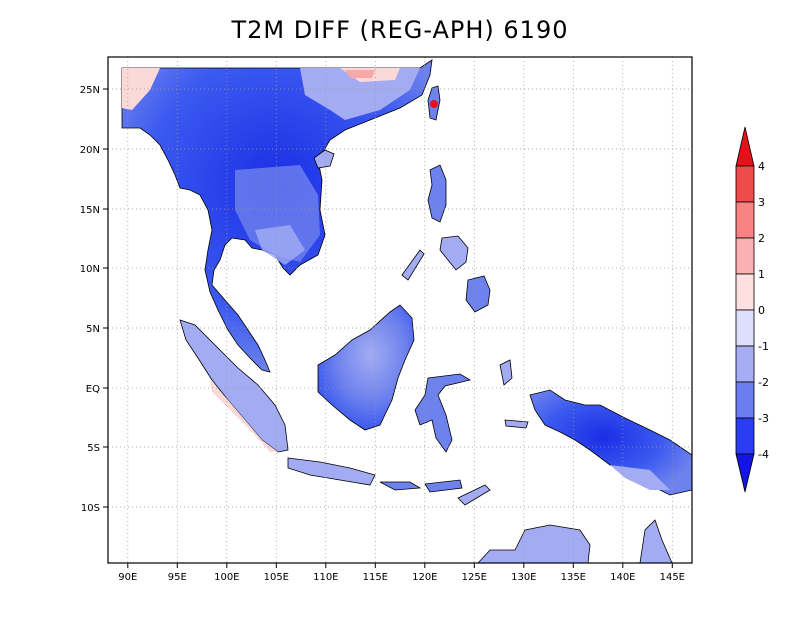 This screenshot has height=618, width=800. What do you see at coordinates (277, 213) in the screenshot?
I see `indochina-shade` at bounding box center [277, 213].